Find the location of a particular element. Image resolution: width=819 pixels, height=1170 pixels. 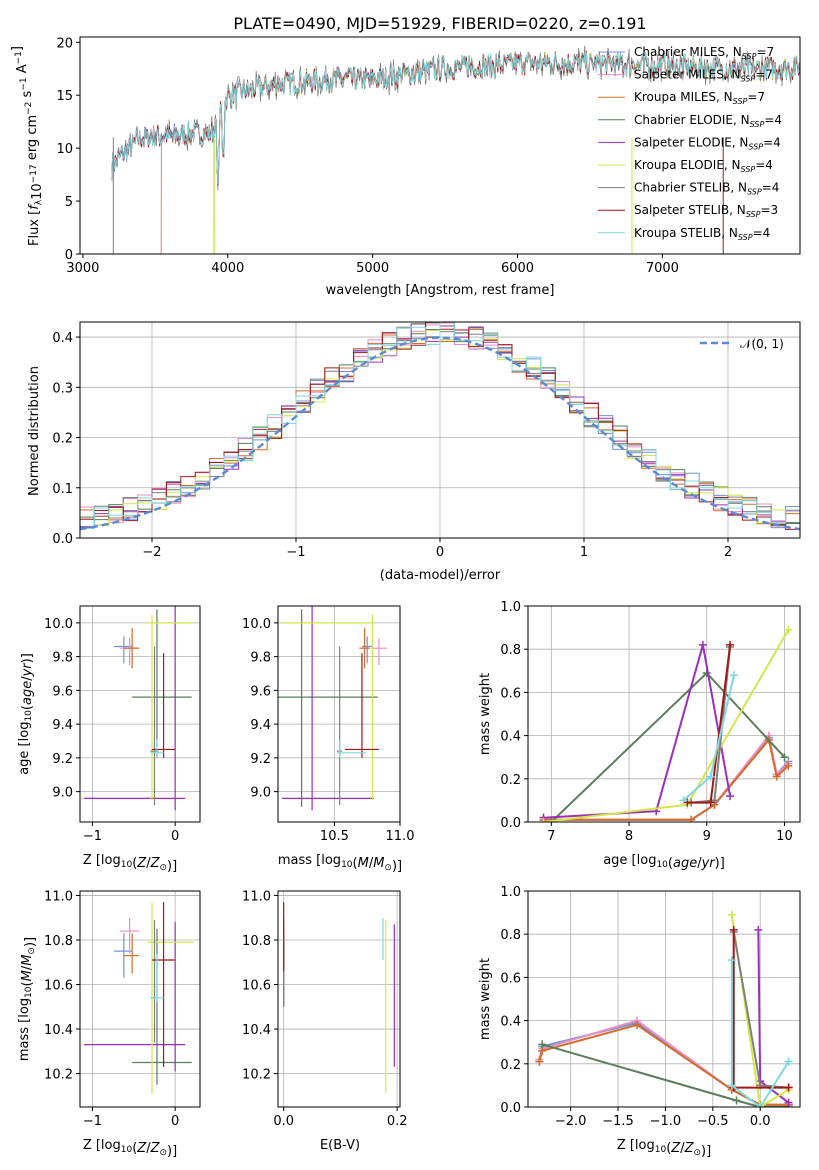

y-tick-label: 0.1 is located at coordinates (62, 489).